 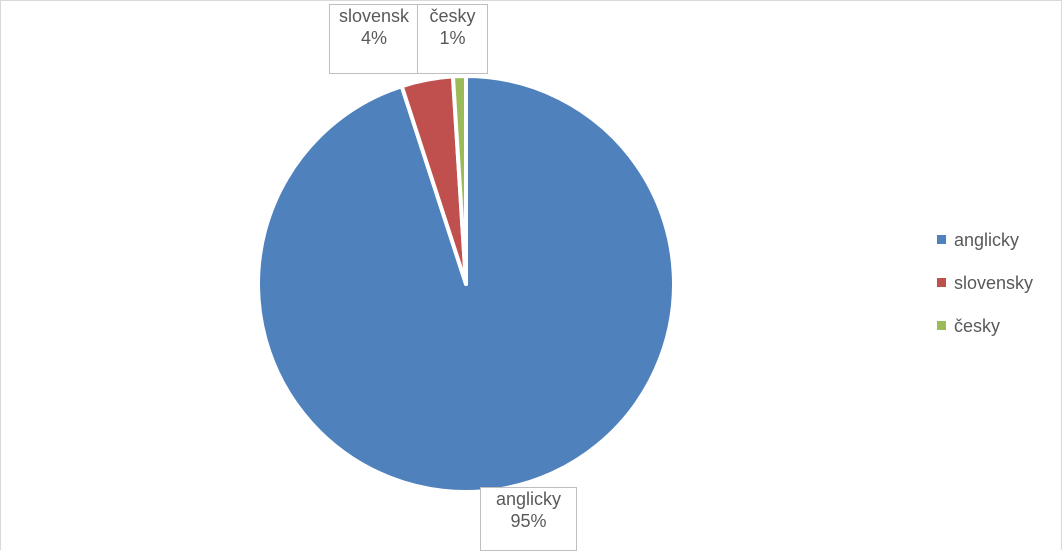 I want to click on data-label-slovensky: slovensk 4%, so click(x=374, y=39).